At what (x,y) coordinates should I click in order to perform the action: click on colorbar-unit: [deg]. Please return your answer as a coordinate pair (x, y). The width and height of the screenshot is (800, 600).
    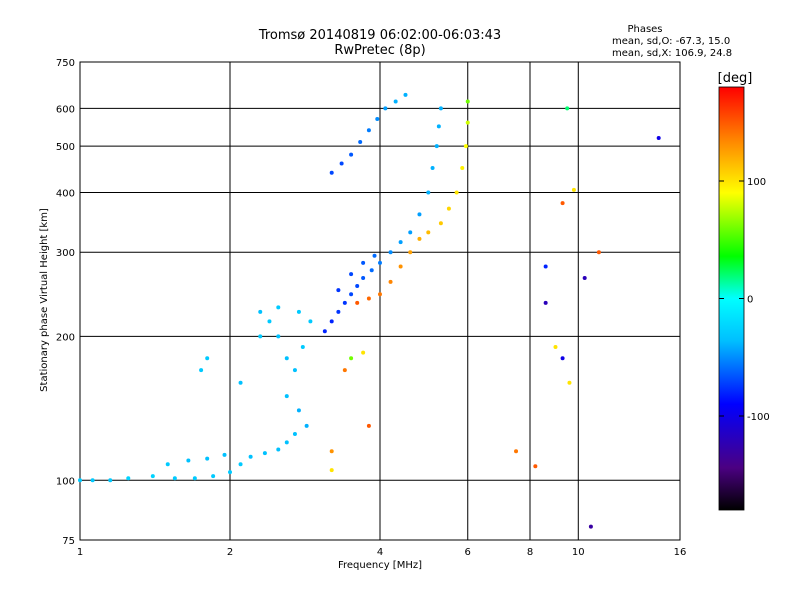
    Looking at the image, I should click on (735, 78).